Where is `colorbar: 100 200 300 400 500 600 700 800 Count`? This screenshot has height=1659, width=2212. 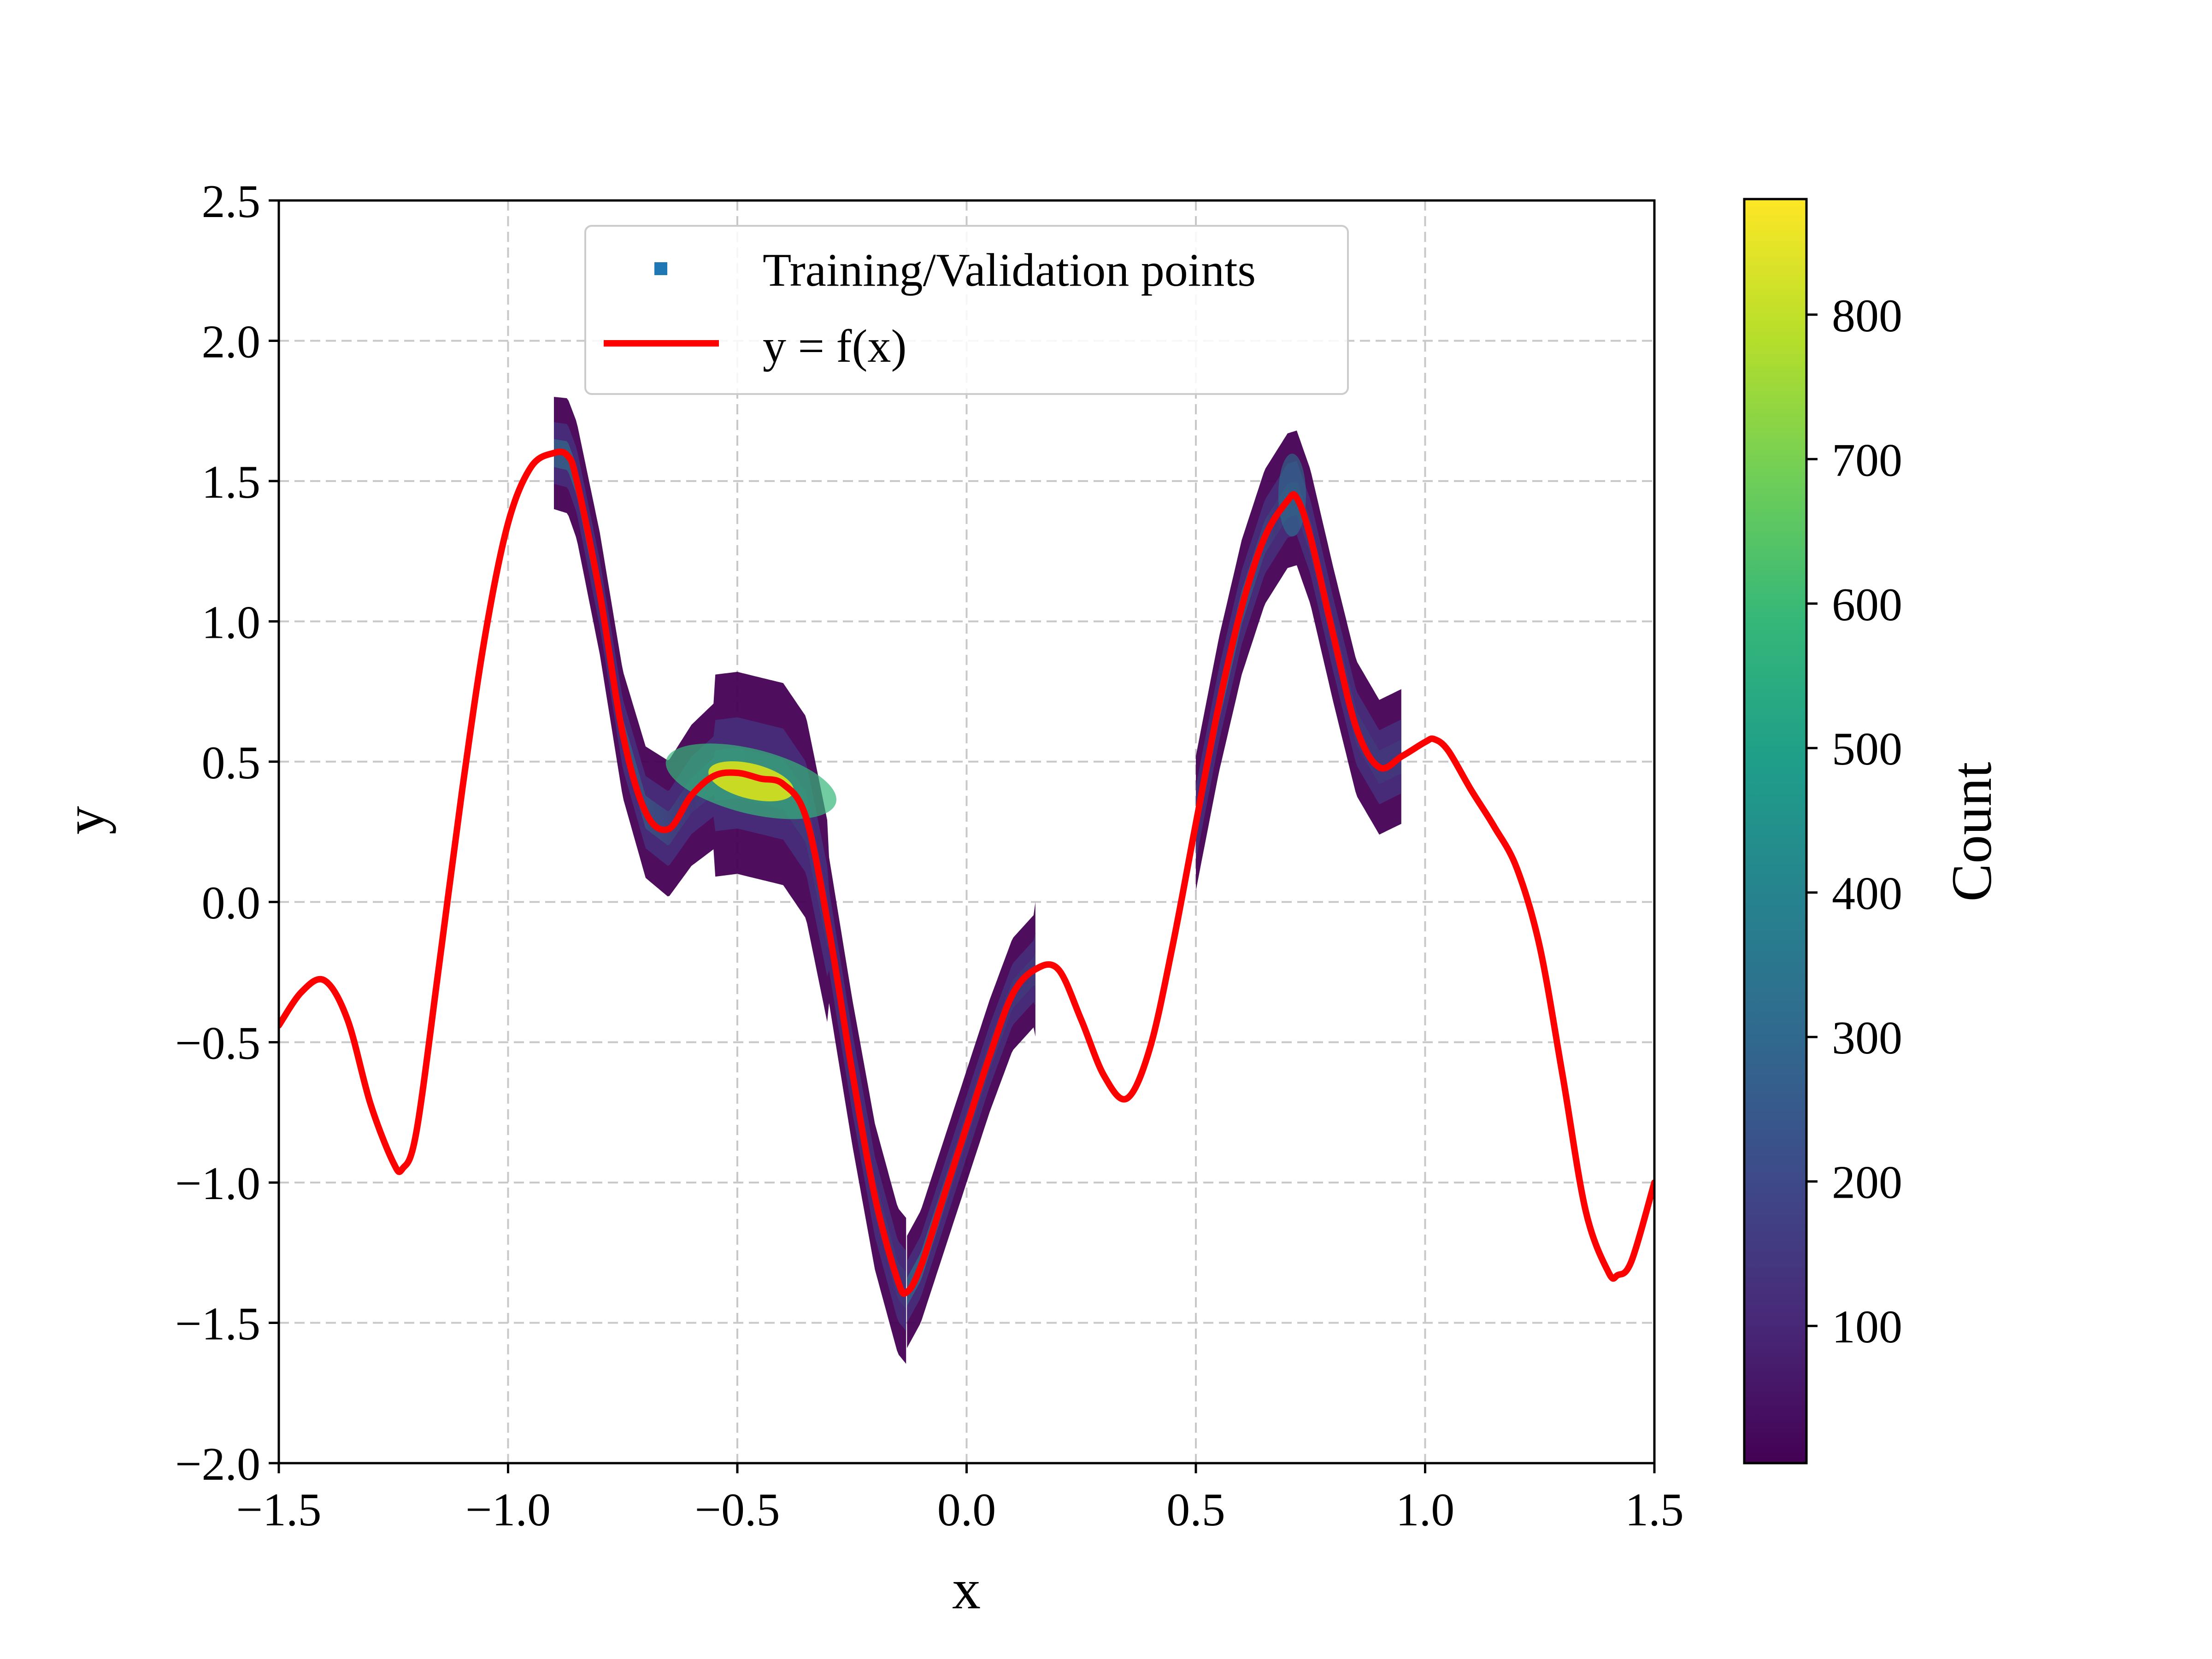 colorbar: 100 200 300 400 500 600 700 800 Count is located at coordinates (1873, 831).